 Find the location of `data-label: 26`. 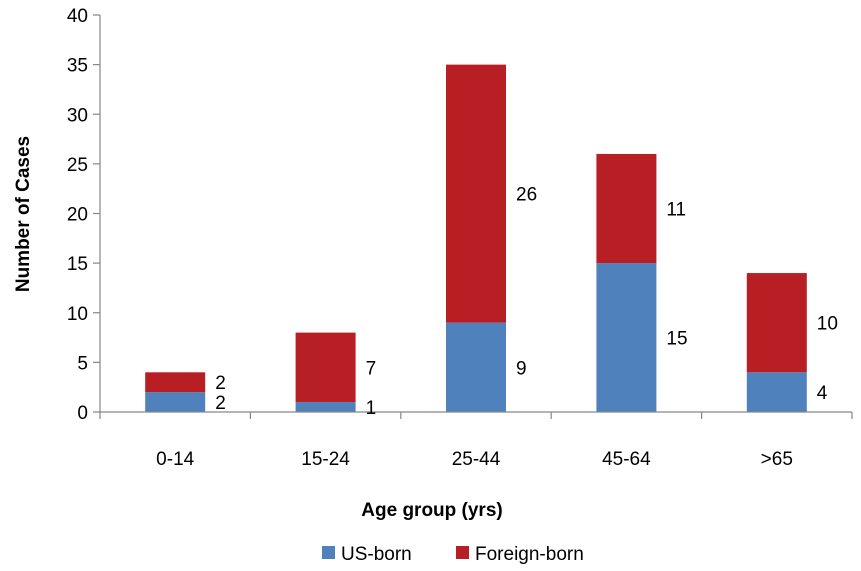

data-label: 26 is located at coordinates (526, 195).